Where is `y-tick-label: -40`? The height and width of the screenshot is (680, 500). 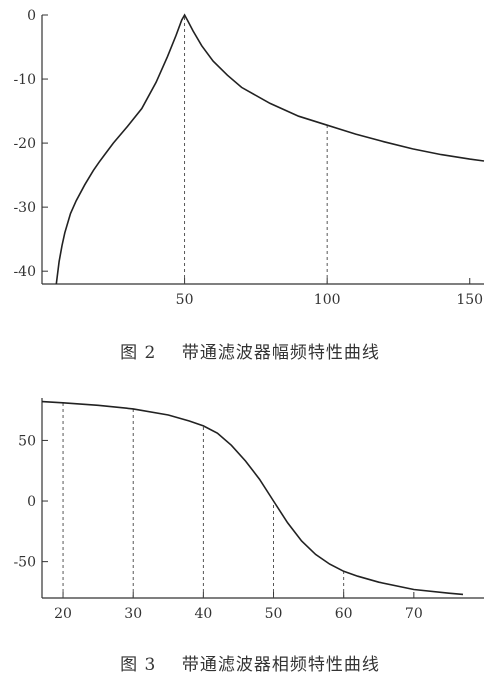
y-tick-label: -40 is located at coordinates (24, 272).